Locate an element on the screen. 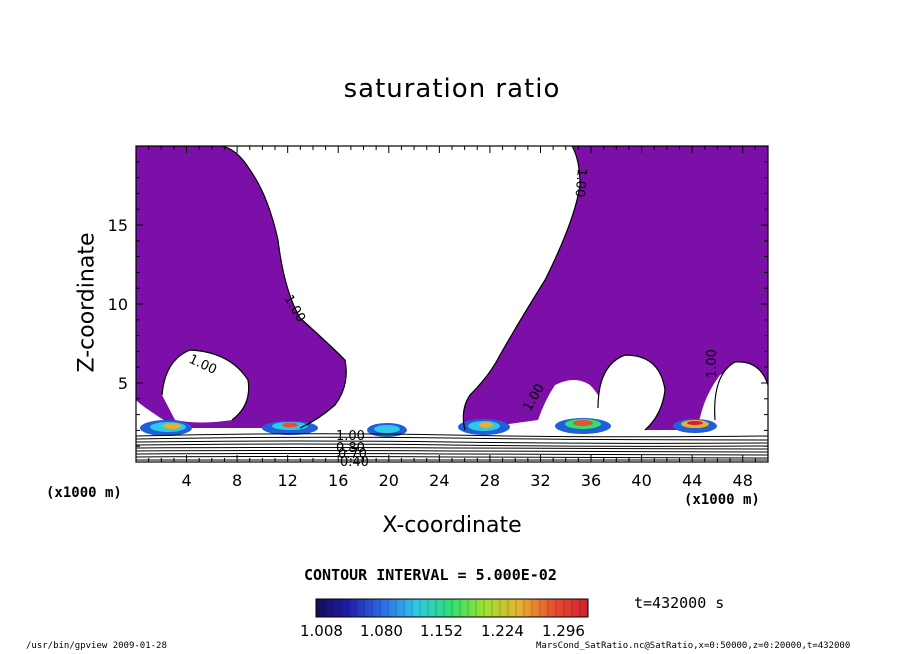  x-axis-label: X-coordinate is located at coordinates (452, 525).